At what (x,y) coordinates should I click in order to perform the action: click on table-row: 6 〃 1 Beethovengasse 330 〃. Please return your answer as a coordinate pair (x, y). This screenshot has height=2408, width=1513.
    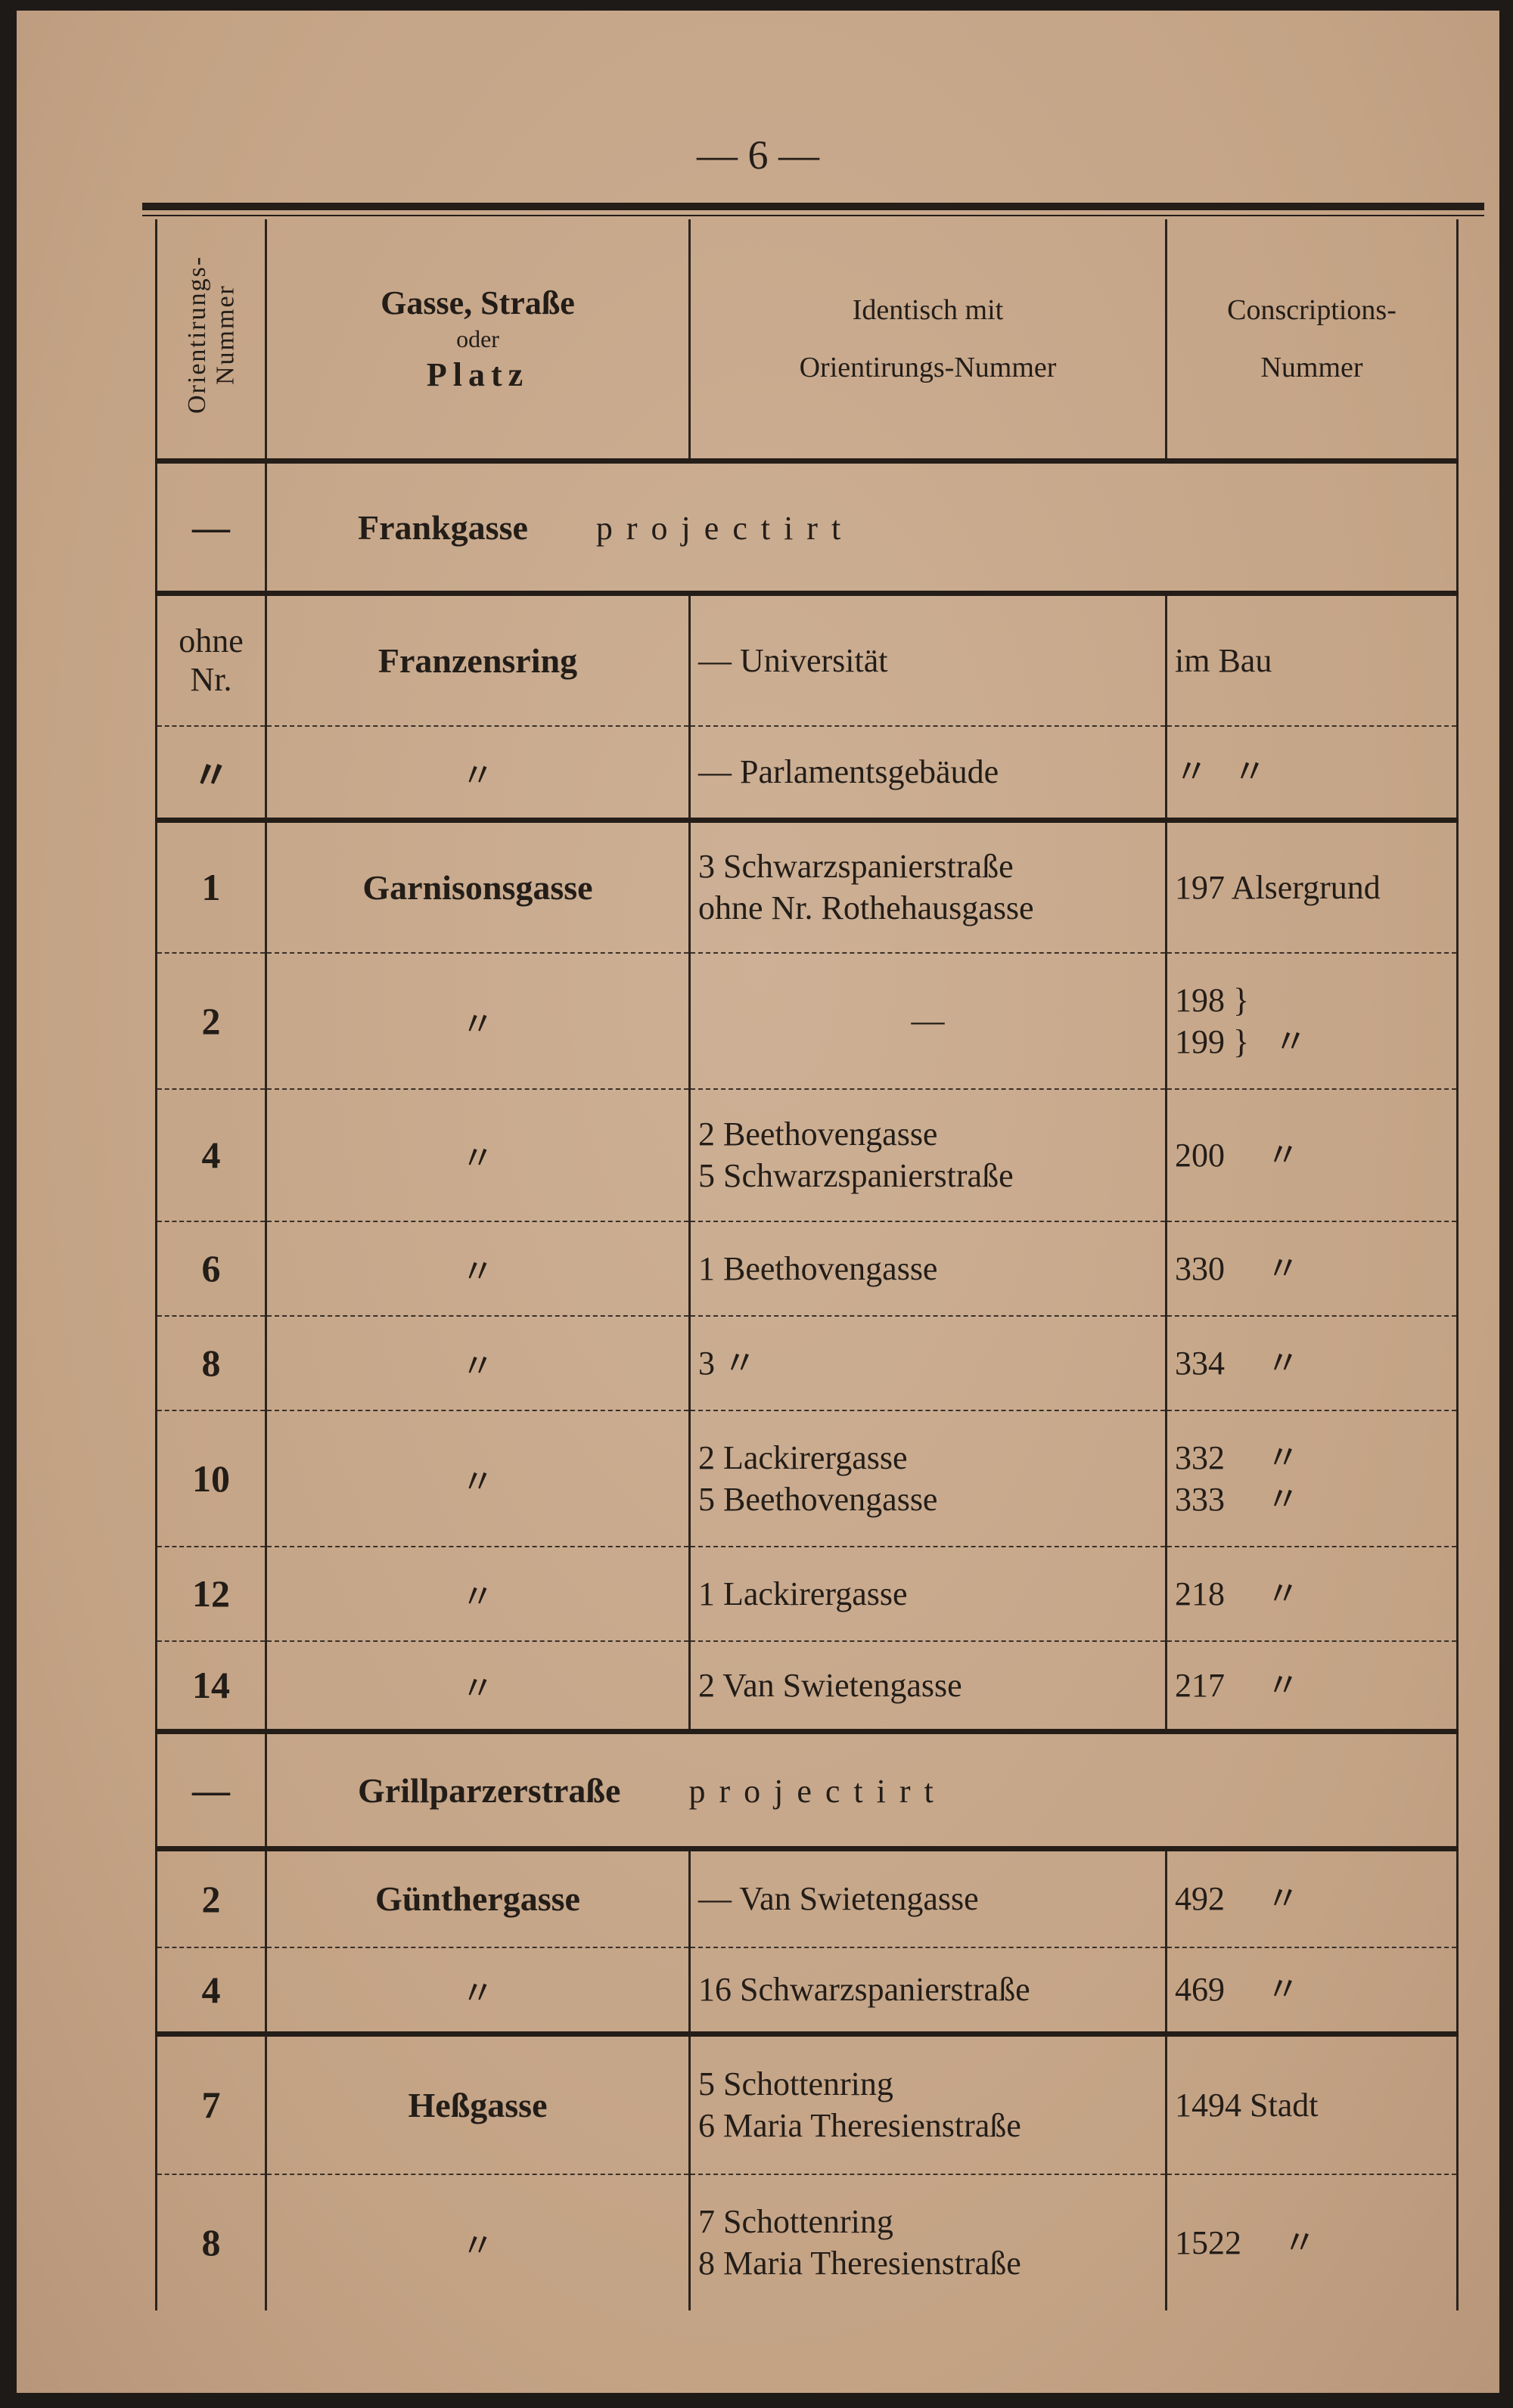
    Looking at the image, I should click on (807, 1268).